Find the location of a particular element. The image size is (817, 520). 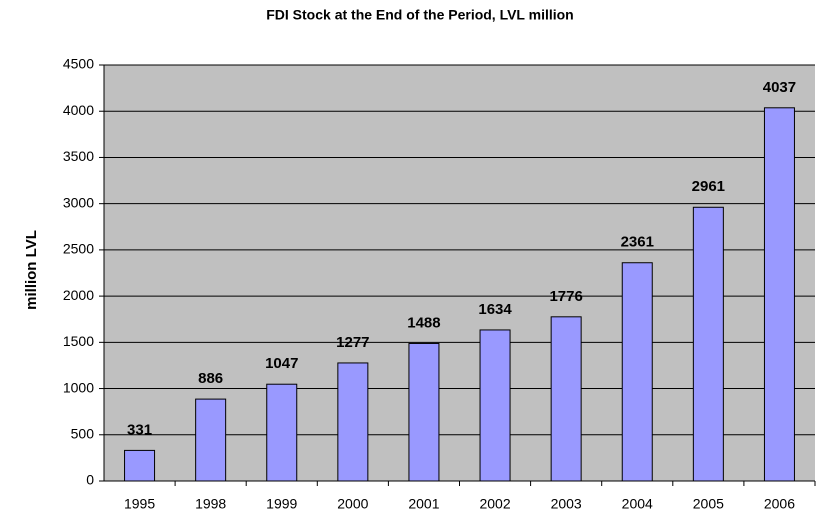

y-tick-label: 3000 is located at coordinates (78, 202).